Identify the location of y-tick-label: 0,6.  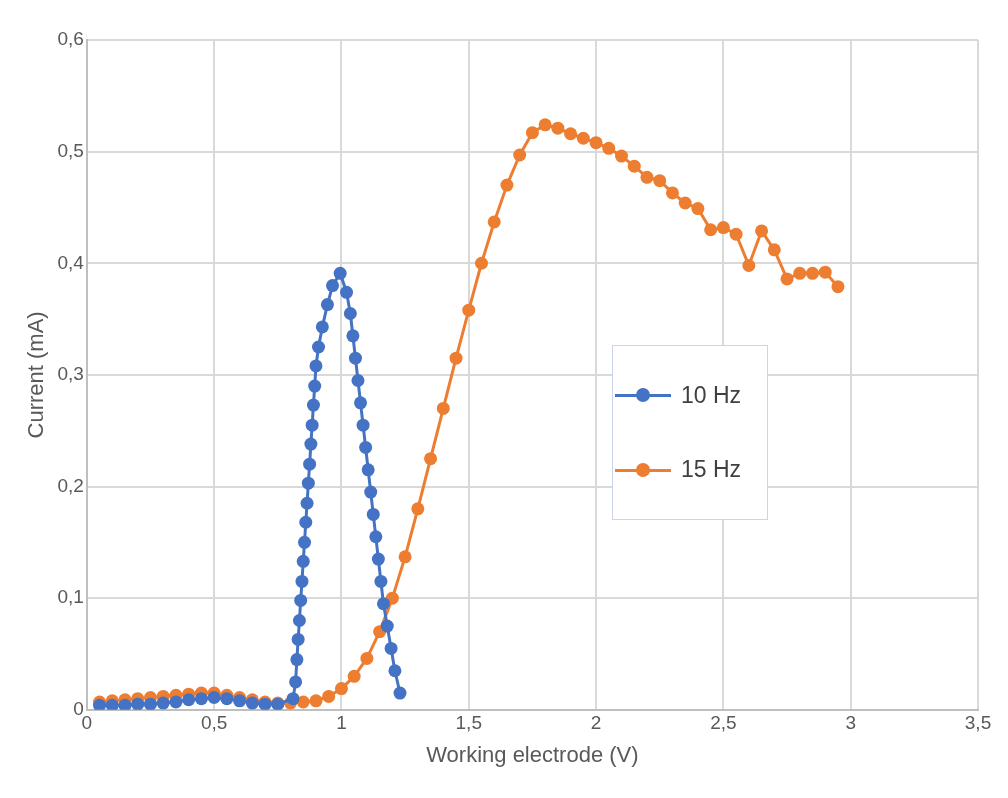
(70, 39).